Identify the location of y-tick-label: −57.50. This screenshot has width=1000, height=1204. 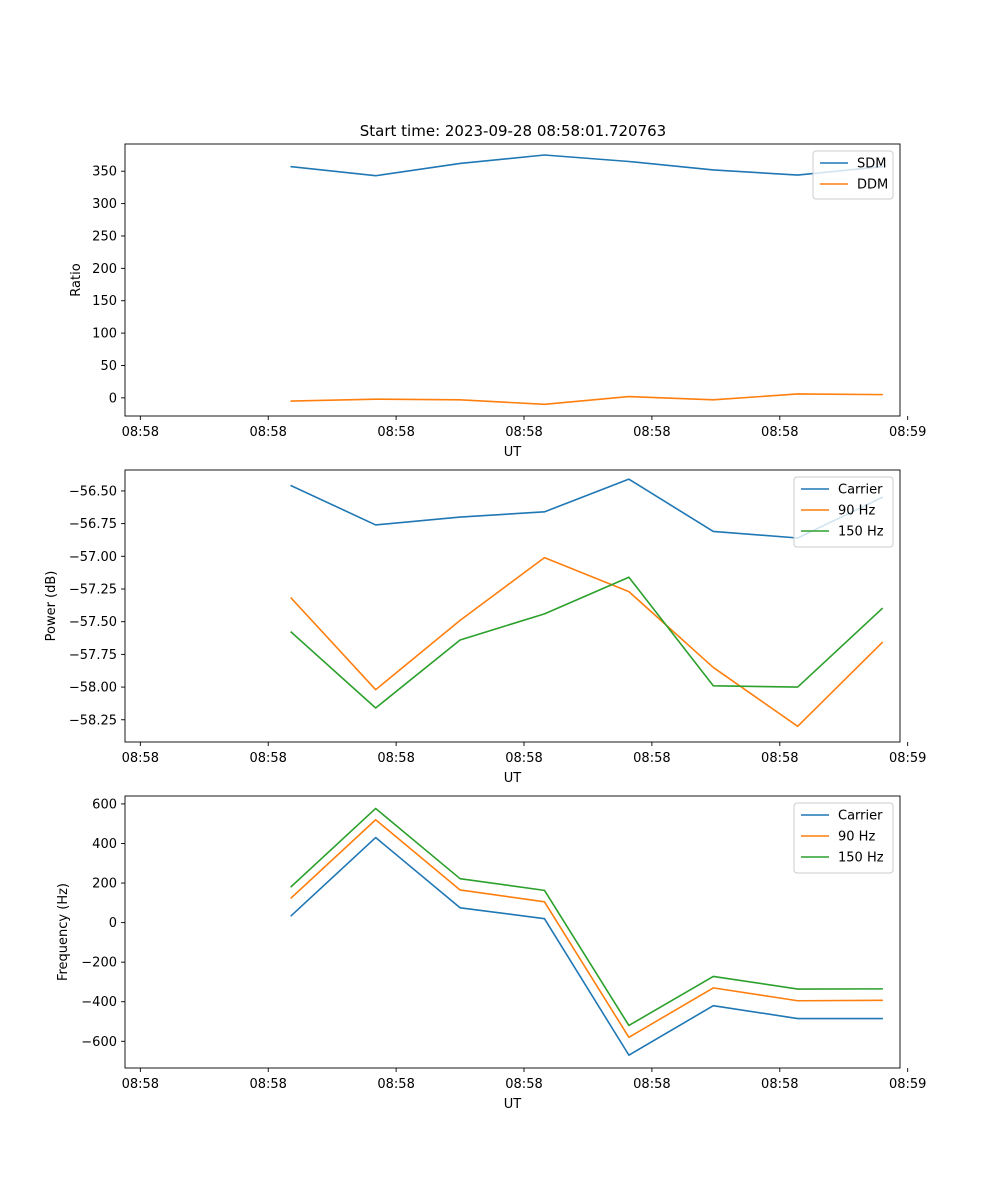
(93, 622).